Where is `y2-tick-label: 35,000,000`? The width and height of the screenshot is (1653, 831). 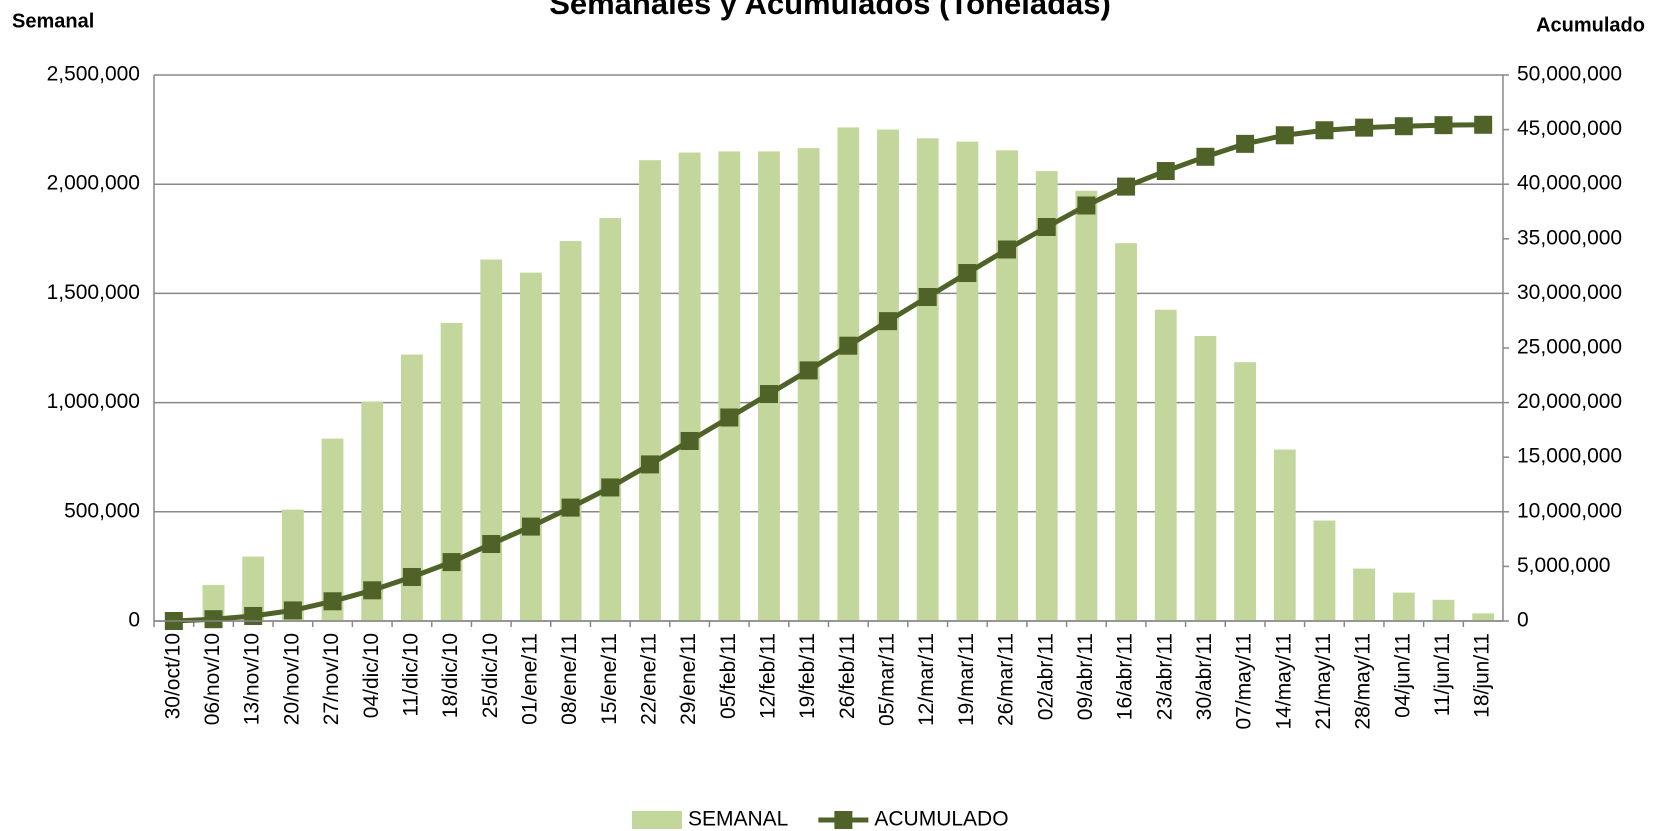
y2-tick-label: 35,000,000 is located at coordinates (1569, 237).